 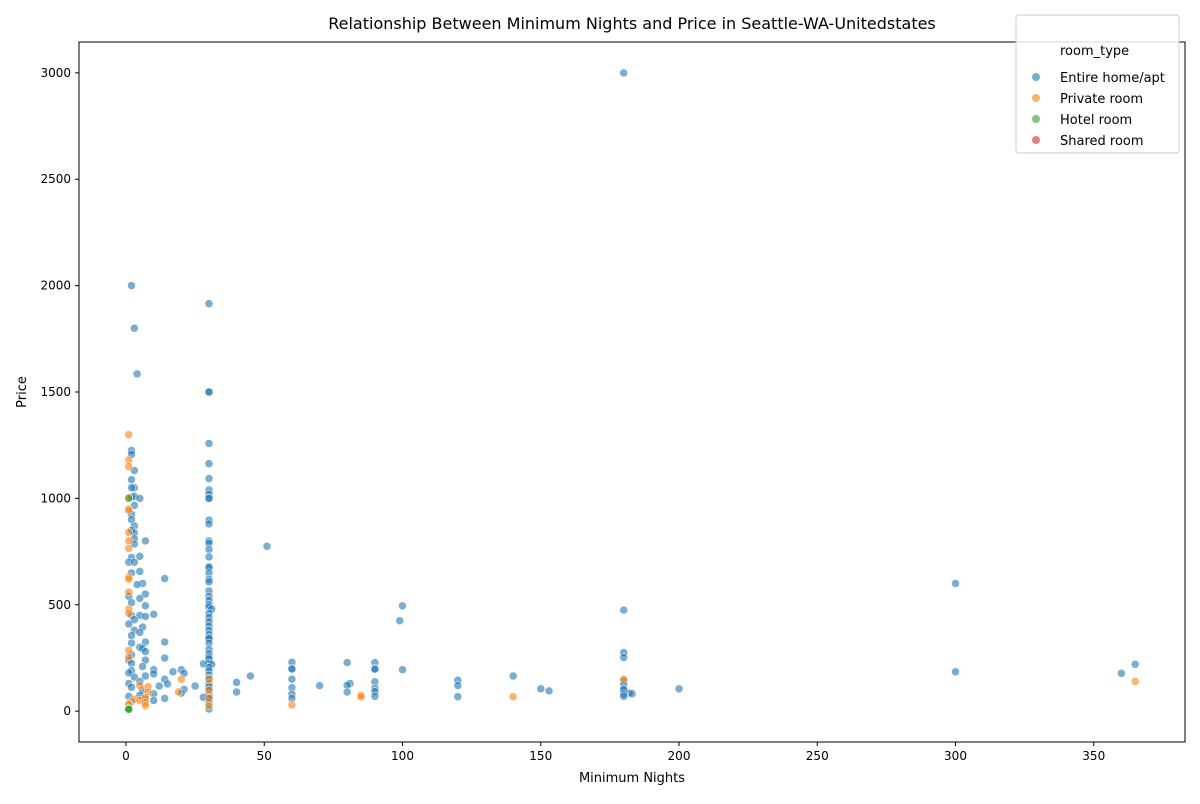 What do you see at coordinates (126, 756) in the screenshot?
I see `x-tick-label: 0` at bounding box center [126, 756].